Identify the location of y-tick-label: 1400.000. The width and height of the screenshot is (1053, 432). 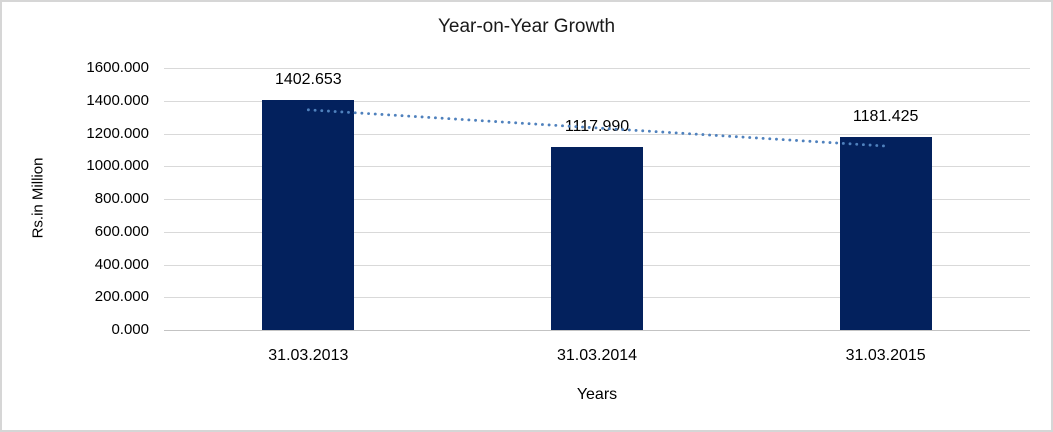
(117, 100).